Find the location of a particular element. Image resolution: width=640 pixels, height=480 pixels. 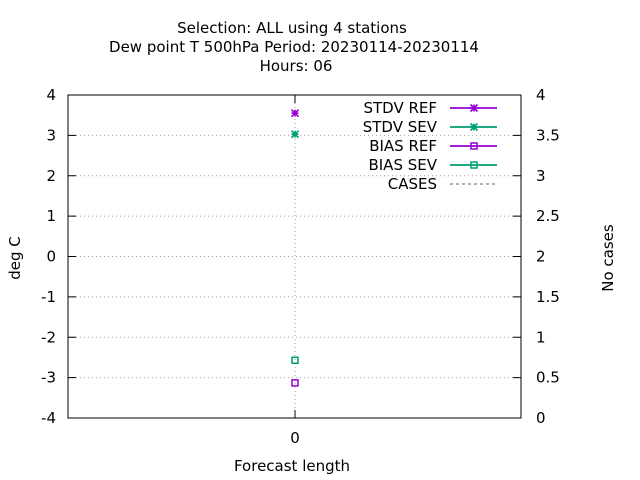

legend-entry-bias-ref: BIAS REF is located at coordinates (433, 146).